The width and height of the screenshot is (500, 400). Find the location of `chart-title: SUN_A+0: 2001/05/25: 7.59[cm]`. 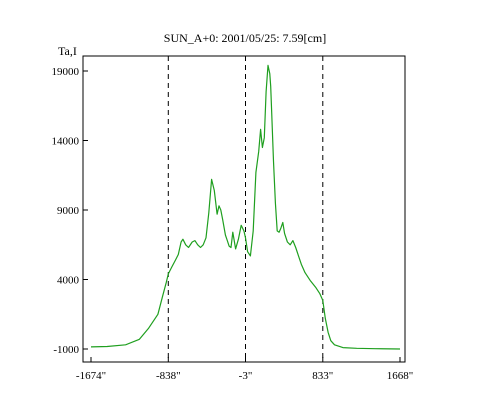

chart-title: SUN_A+0: 2001/05/25: 7.59[cm] is located at coordinates (245, 38).